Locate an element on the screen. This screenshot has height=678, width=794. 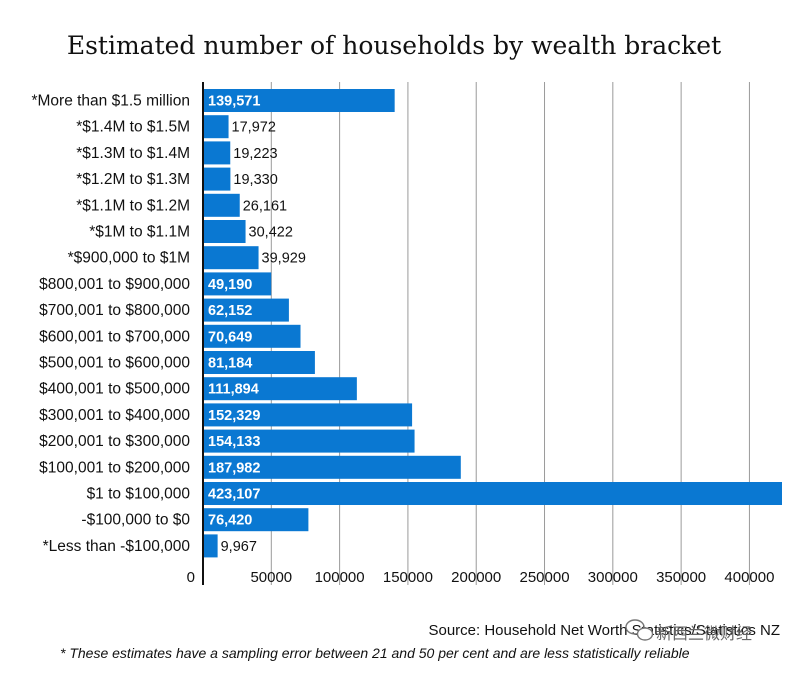
category-label: *$1M to $1.1M is located at coordinates (139, 232).